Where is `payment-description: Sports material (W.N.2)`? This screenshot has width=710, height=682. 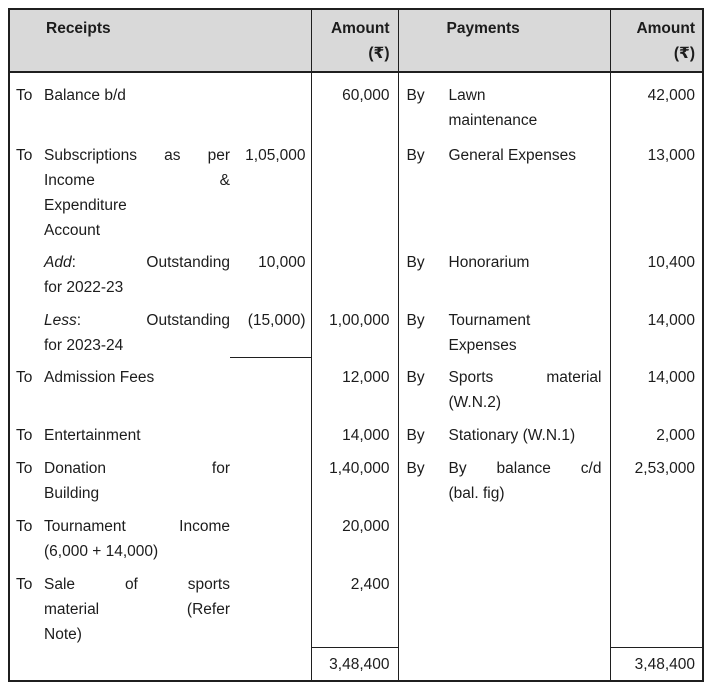
payment-description: Sports material (W.N.2) is located at coordinates (525, 390).